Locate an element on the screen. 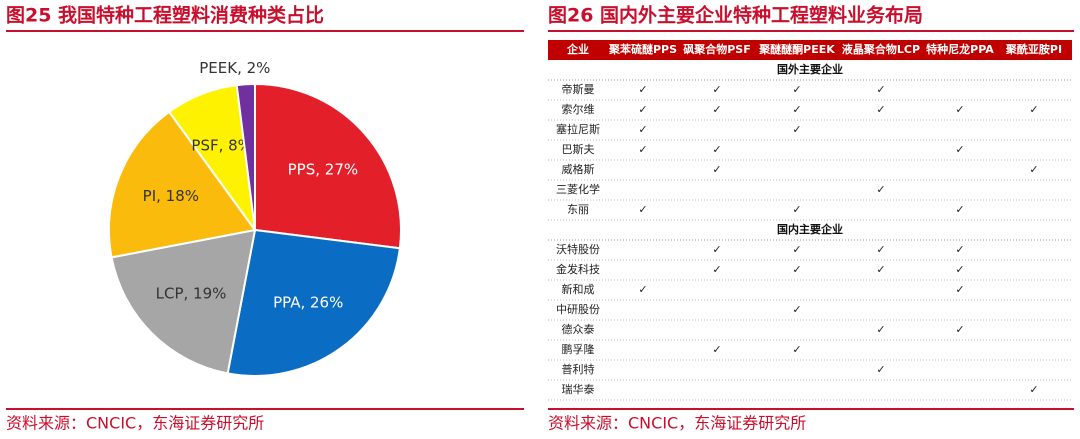  row-name: 塞拉尼斯 is located at coordinates (578, 129).